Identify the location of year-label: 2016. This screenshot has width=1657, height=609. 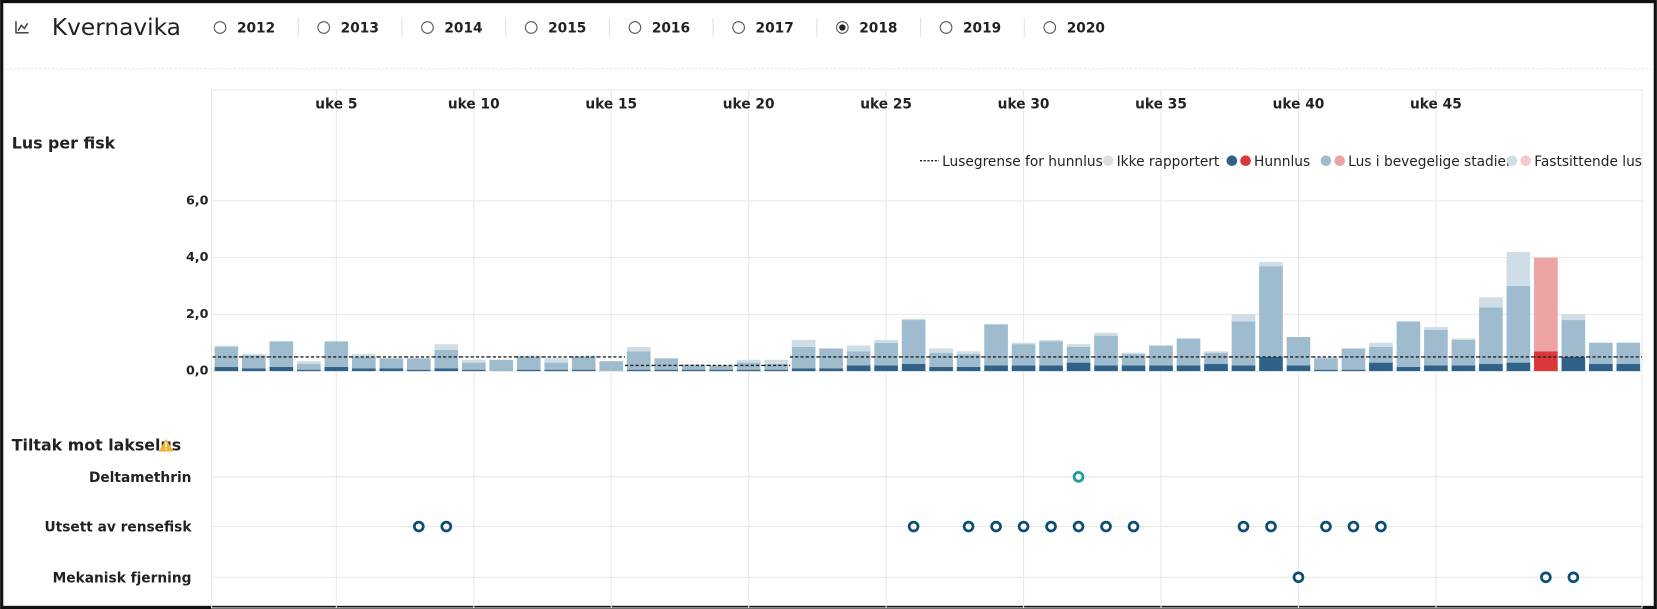
(671, 29).